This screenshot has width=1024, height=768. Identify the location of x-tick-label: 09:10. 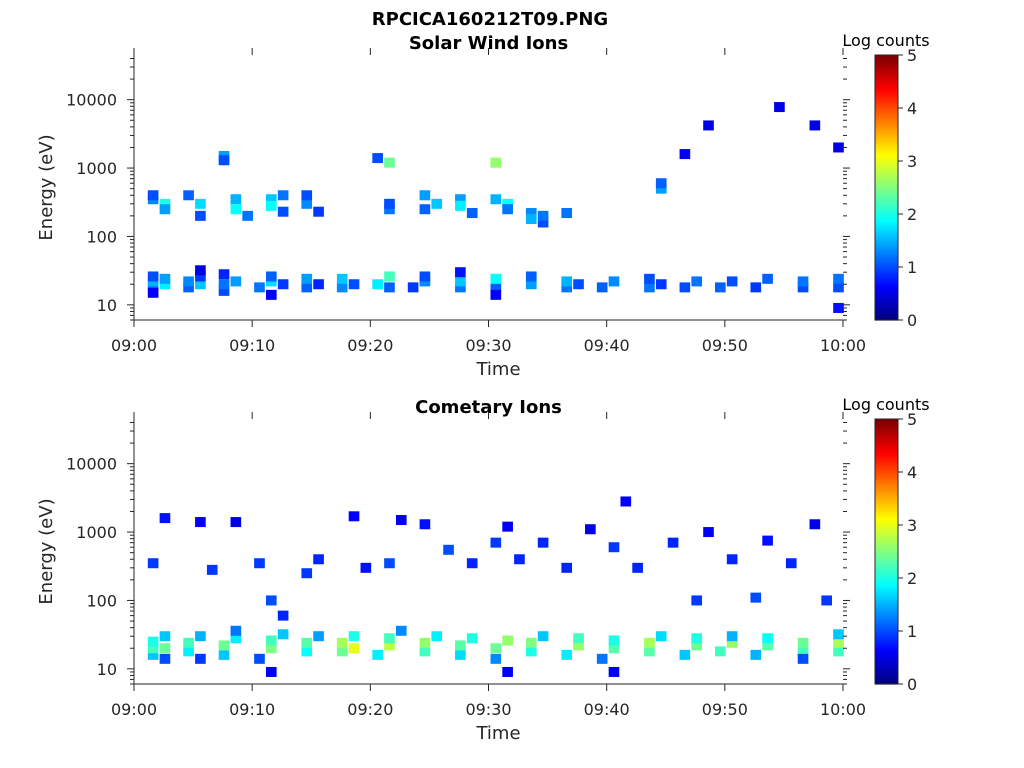
(252, 345).